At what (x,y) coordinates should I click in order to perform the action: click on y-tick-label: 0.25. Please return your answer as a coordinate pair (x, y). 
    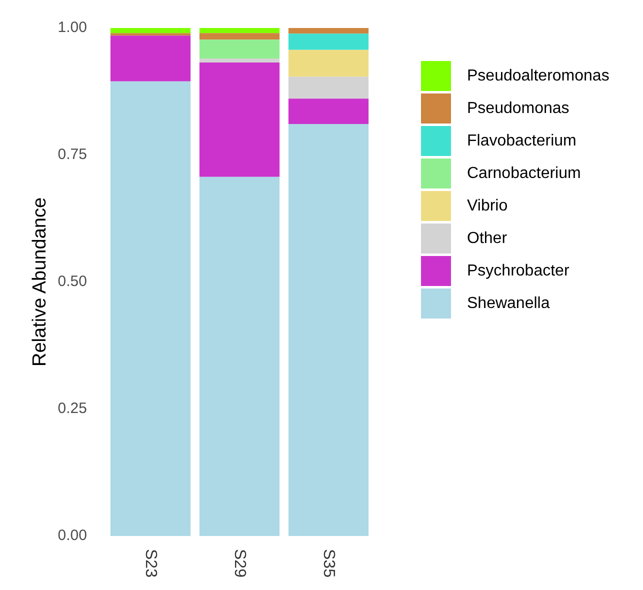
    Looking at the image, I should click on (72, 409).